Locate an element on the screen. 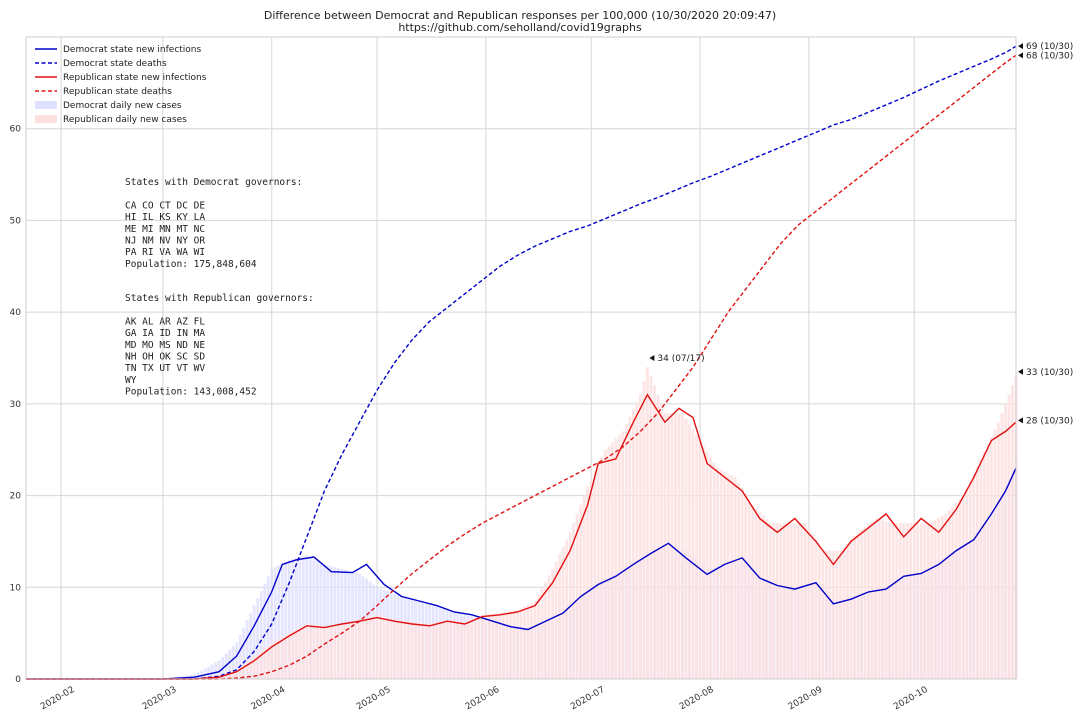 The height and width of the screenshot is (720, 1080). y-tick-label: 20 is located at coordinates (16, 497).